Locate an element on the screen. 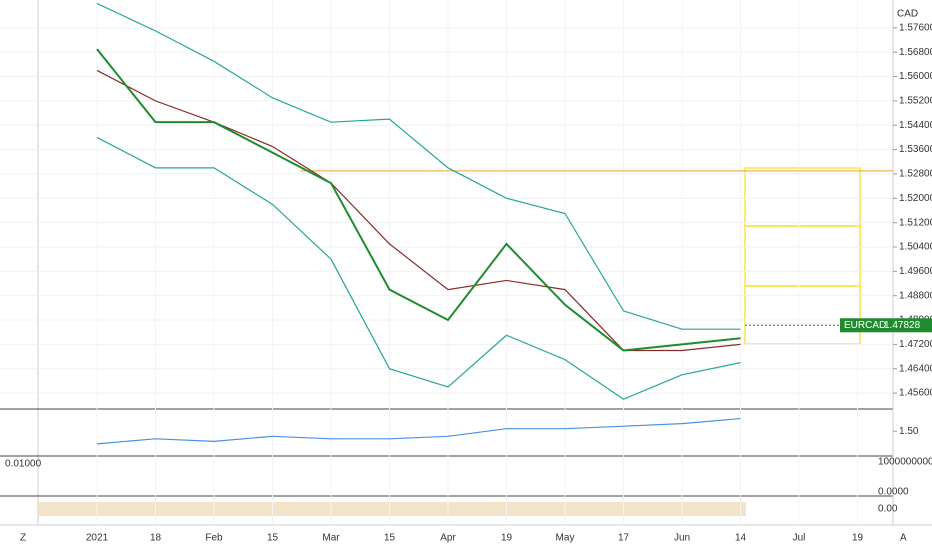 The height and width of the screenshot is (550, 932). x-tick-label: 17 is located at coordinates (624, 538).